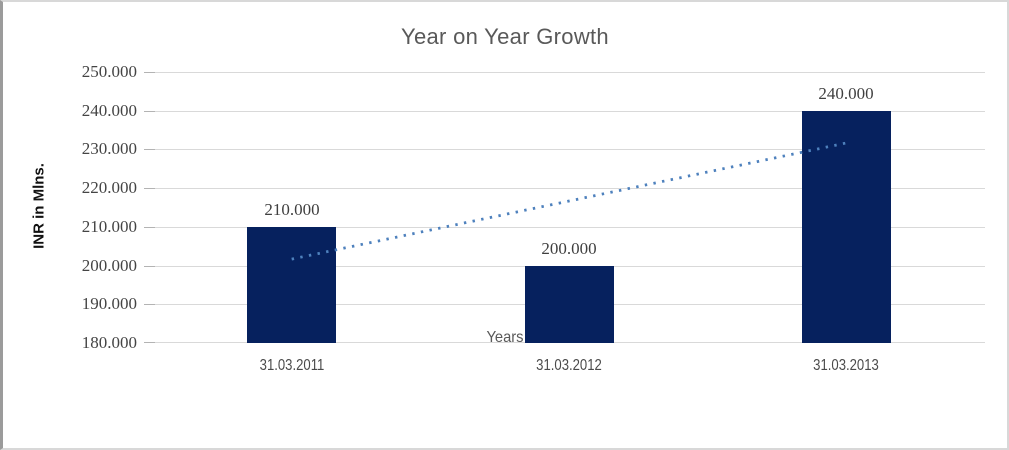 This screenshot has width=1009, height=450. What do you see at coordinates (569, 365) in the screenshot?
I see `x-tick-label: 31.03.2012` at bounding box center [569, 365].